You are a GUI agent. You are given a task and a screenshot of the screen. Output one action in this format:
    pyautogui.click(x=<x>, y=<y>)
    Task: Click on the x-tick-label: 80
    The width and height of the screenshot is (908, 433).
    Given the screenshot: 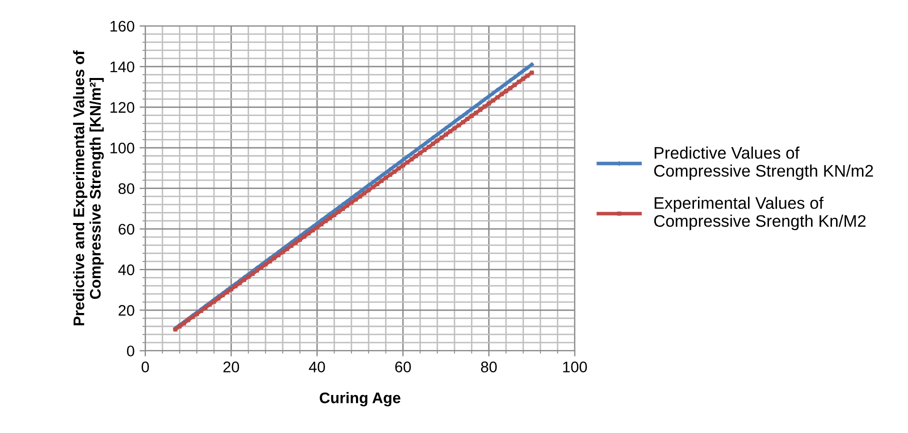 What is the action you would take?
    pyautogui.click(x=489, y=367)
    